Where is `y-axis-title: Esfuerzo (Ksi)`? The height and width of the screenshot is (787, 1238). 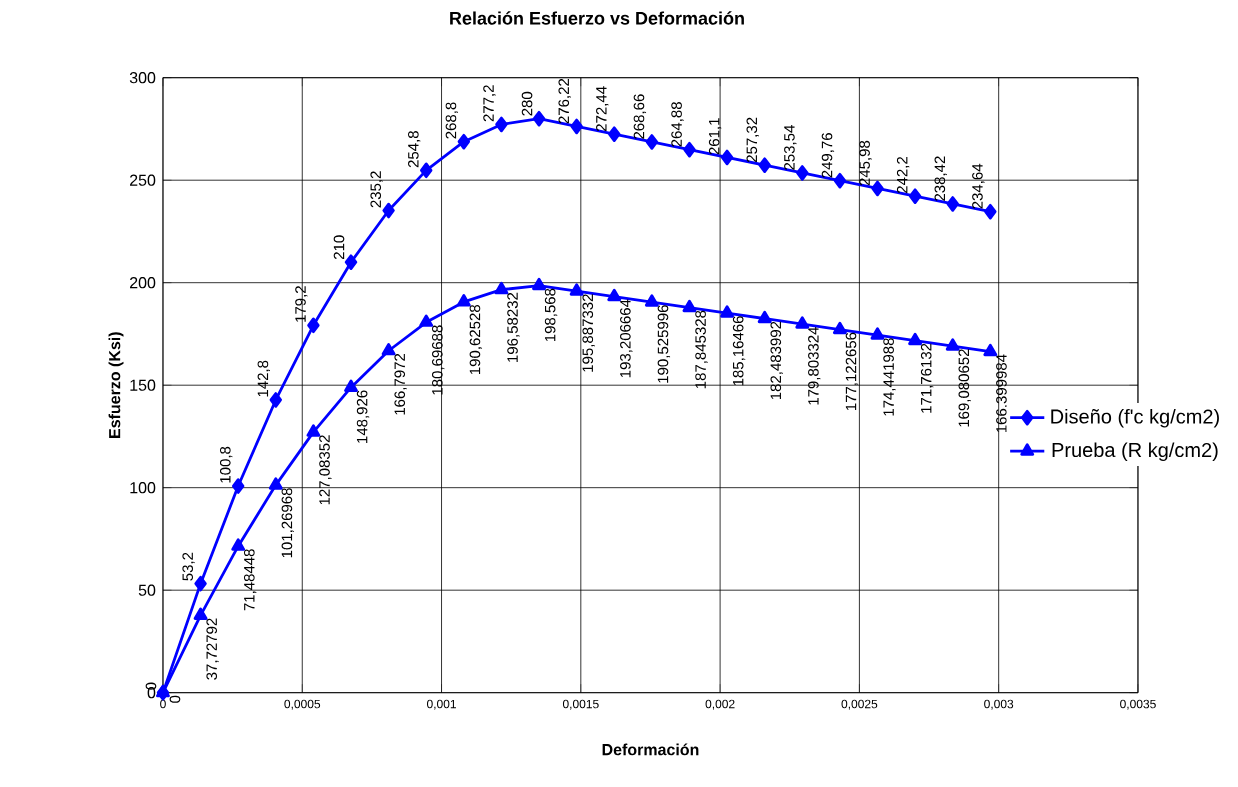 y-axis-title: Esfuerzo (Ksi) is located at coordinates (116, 385).